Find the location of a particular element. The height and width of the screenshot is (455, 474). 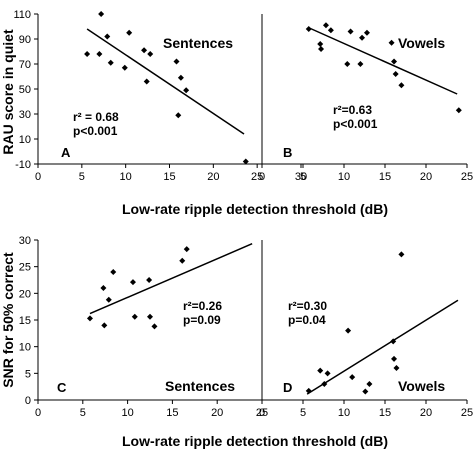

stat-annotation: r²=0.26 is located at coordinates (202, 306).